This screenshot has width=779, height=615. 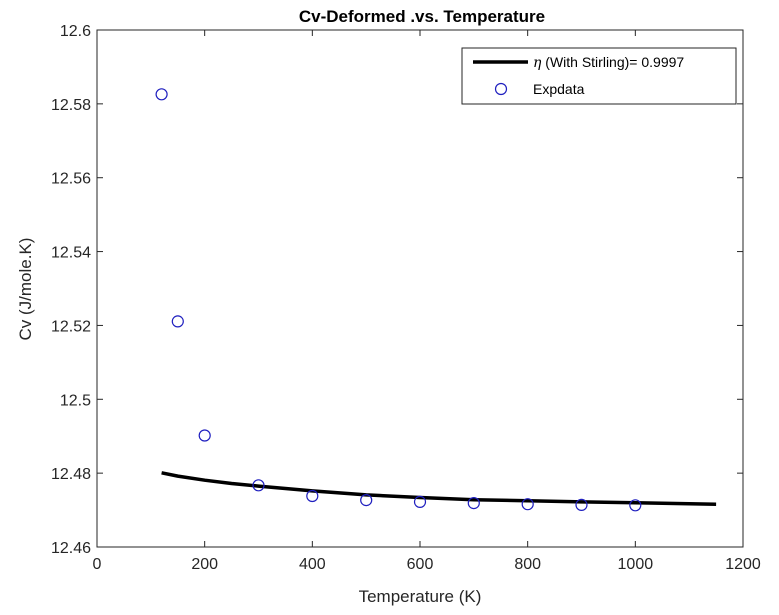 I want to click on chart-title: Cv-Deformed .vs. Temperature, so click(x=422, y=16).